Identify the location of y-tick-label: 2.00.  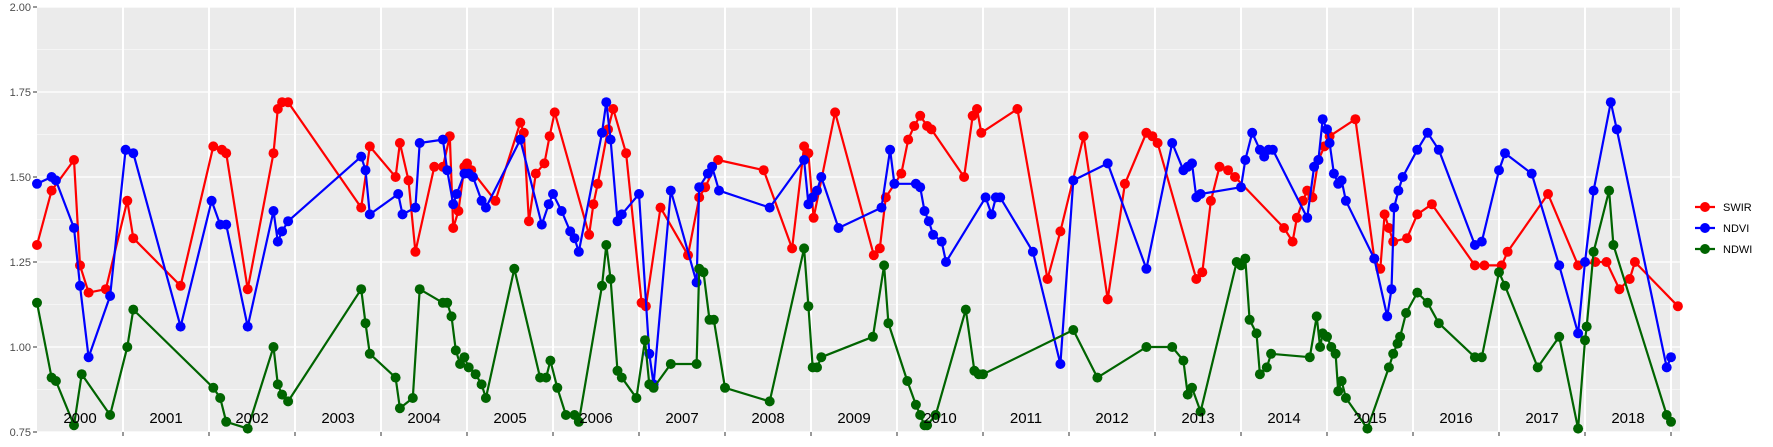
(20, 8).